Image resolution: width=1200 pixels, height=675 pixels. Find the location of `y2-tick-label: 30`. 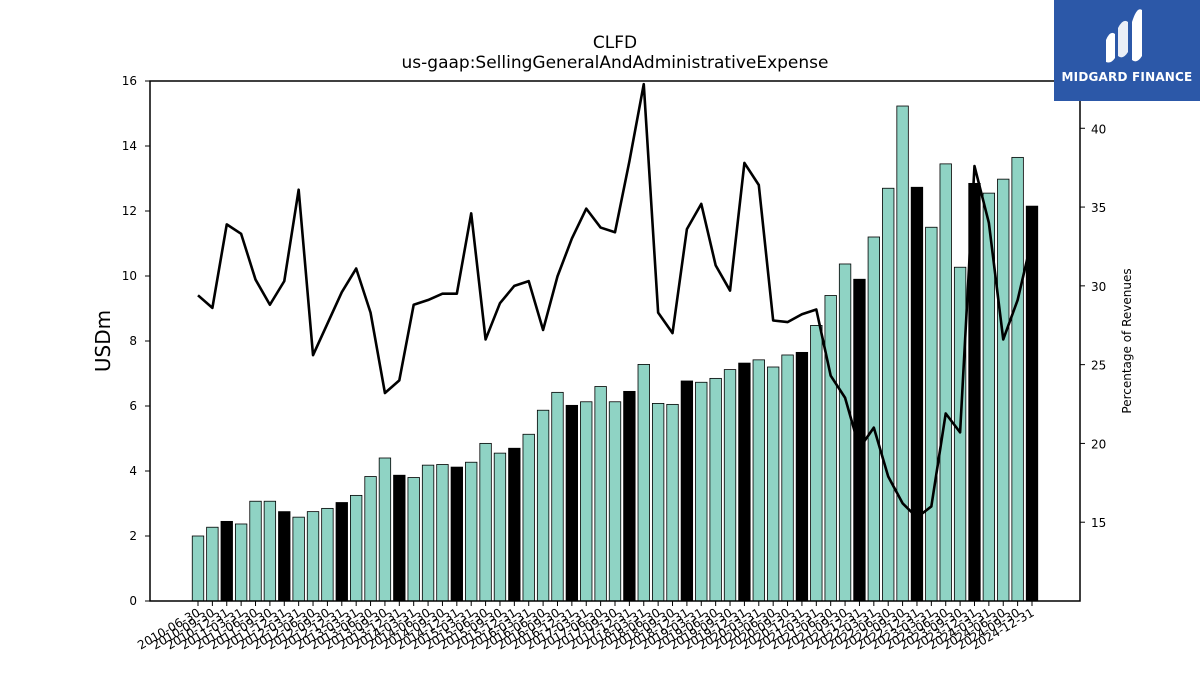

y2-tick-label: 30 is located at coordinates (1098, 287).